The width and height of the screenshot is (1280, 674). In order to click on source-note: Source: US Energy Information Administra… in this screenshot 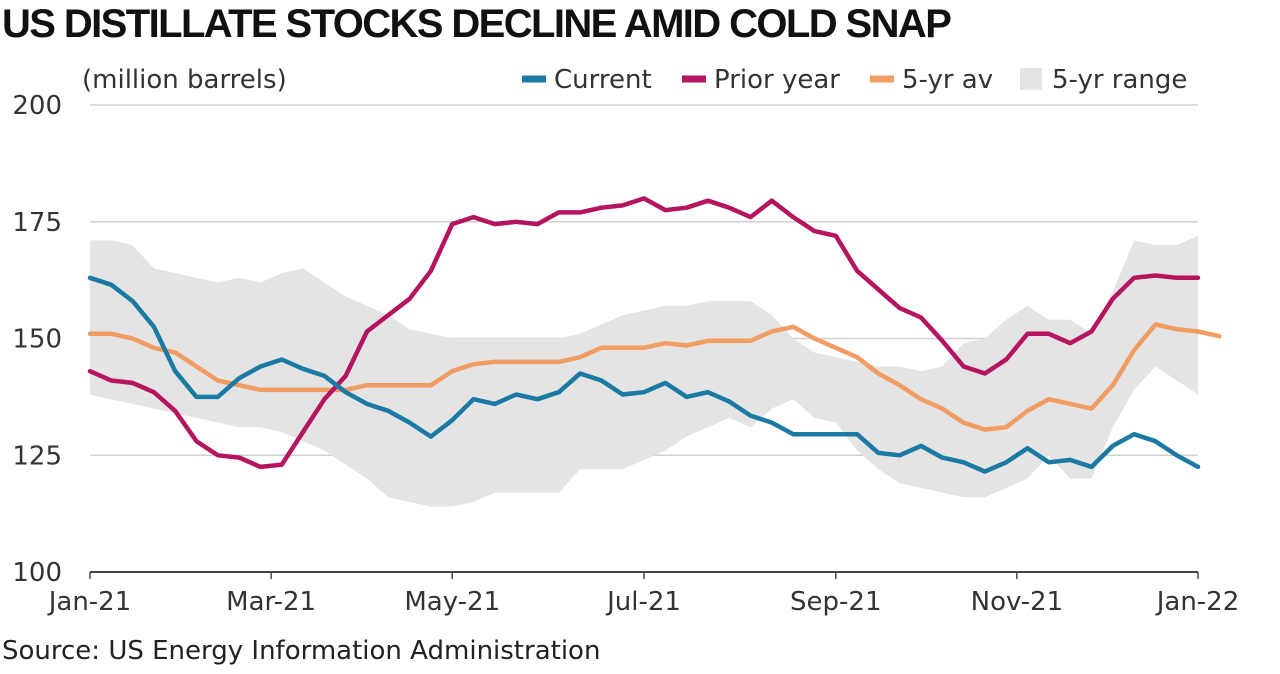, I will do `click(301, 651)`.